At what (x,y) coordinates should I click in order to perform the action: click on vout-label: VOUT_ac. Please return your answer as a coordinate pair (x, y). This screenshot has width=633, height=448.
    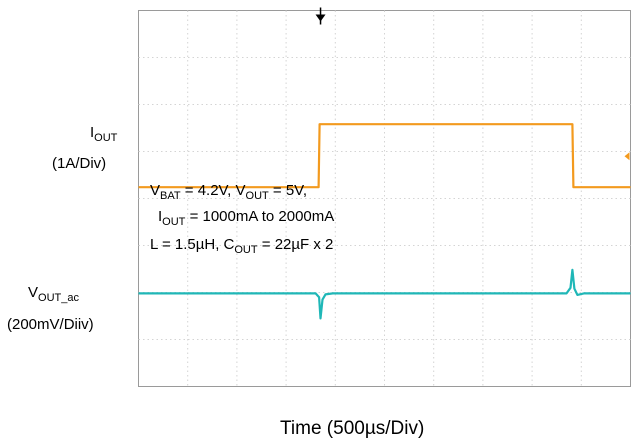
    Looking at the image, I should click on (53, 293).